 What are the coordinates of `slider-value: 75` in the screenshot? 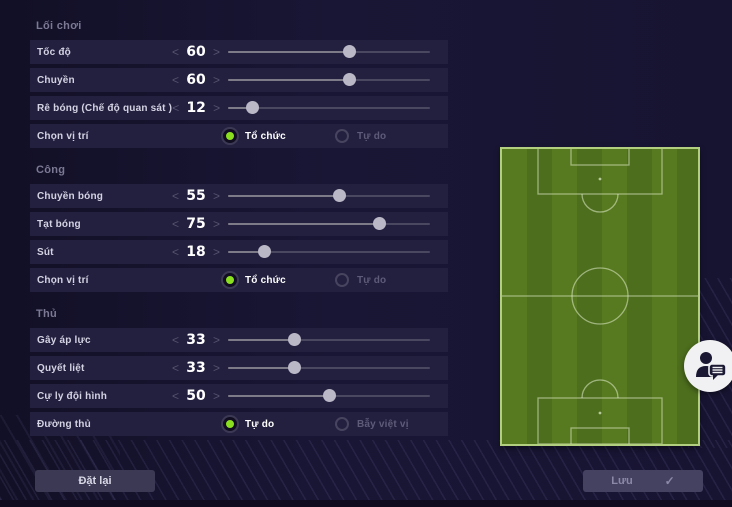 It's located at (196, 224).